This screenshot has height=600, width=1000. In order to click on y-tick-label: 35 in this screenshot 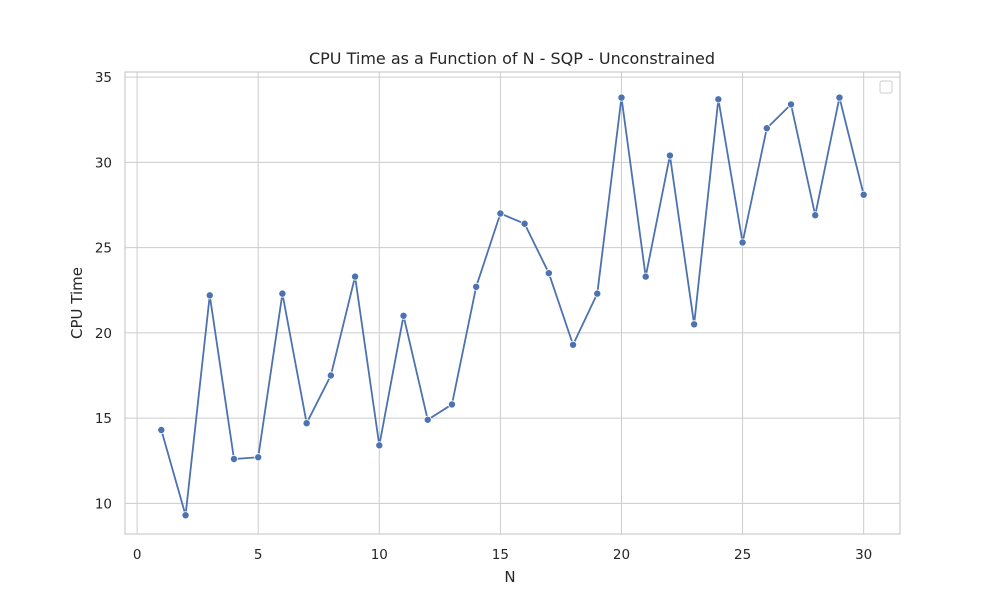, I will do `click(103, 78)`.